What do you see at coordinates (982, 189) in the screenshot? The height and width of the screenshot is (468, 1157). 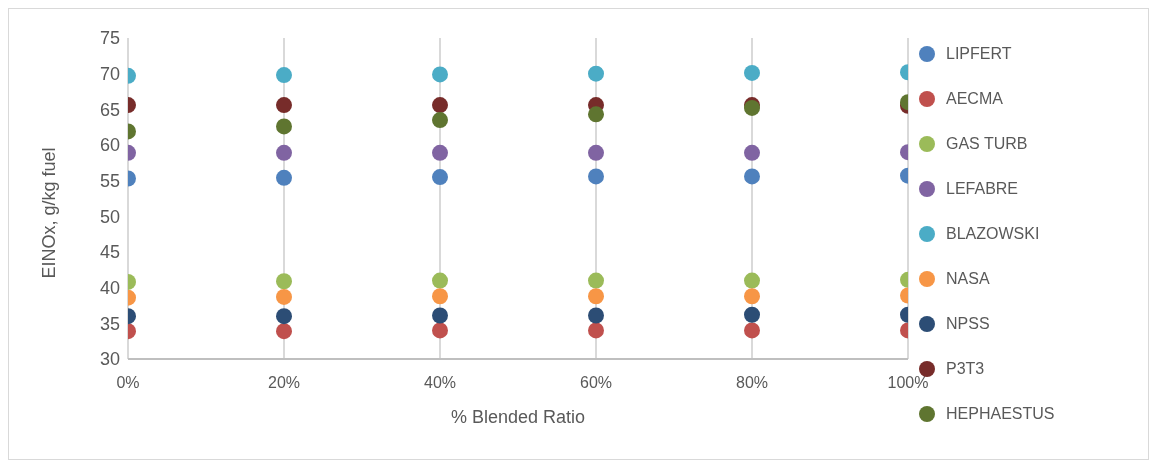 I see `legend-label: LEFABRE` at bounding box center [982, 189].